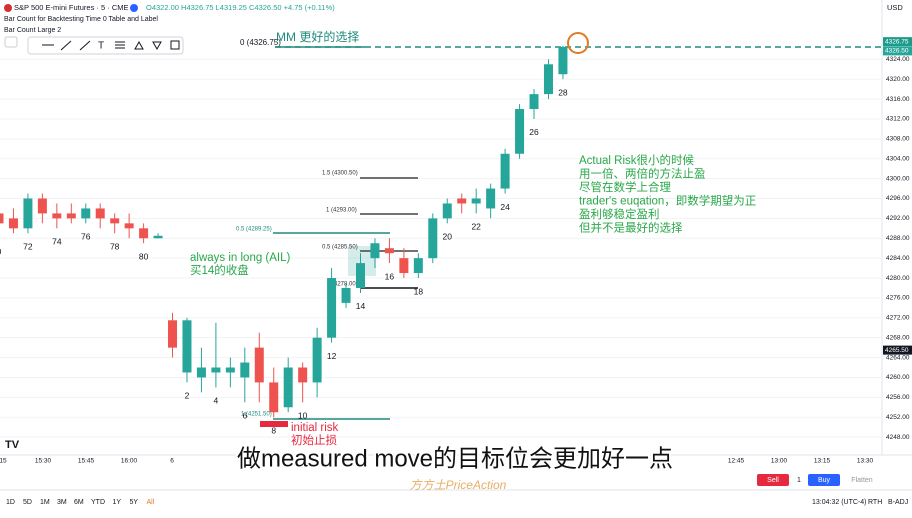 The width and height of the screenshot is (912, 518). What do you see at coordinates (799, 480) in the screenshot?
I see `qty: 1` at bounding box center [799, 480].